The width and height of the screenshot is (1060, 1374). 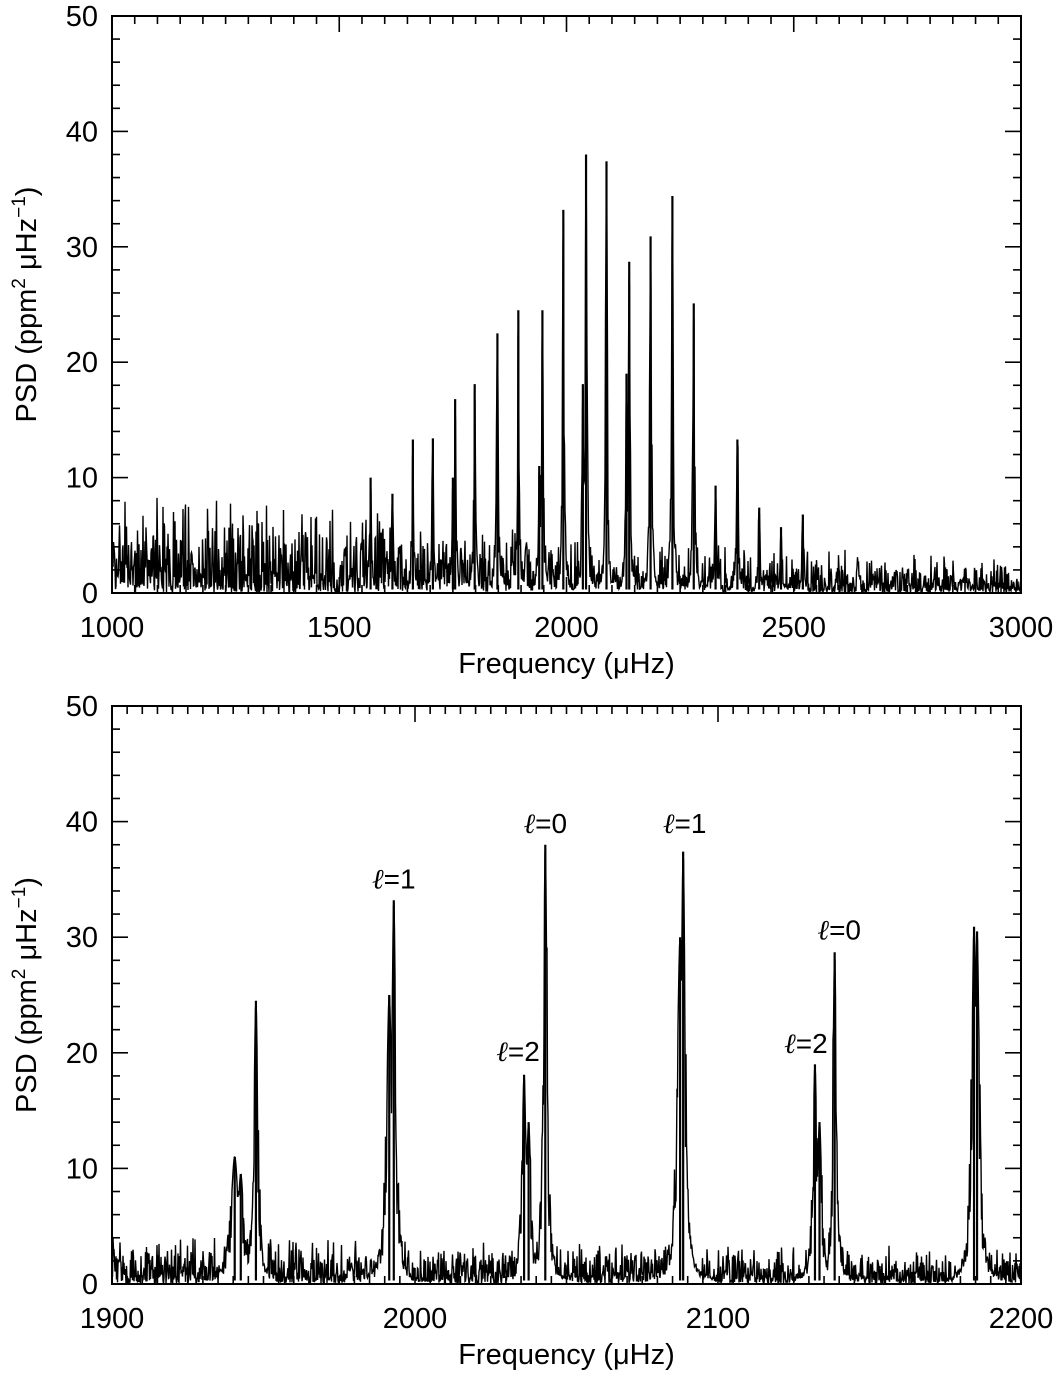 What do you see at coordinates (718, 1319) in the screenshot?
I see `x-tick-label: 2100` at bounding box center [718, 1319].